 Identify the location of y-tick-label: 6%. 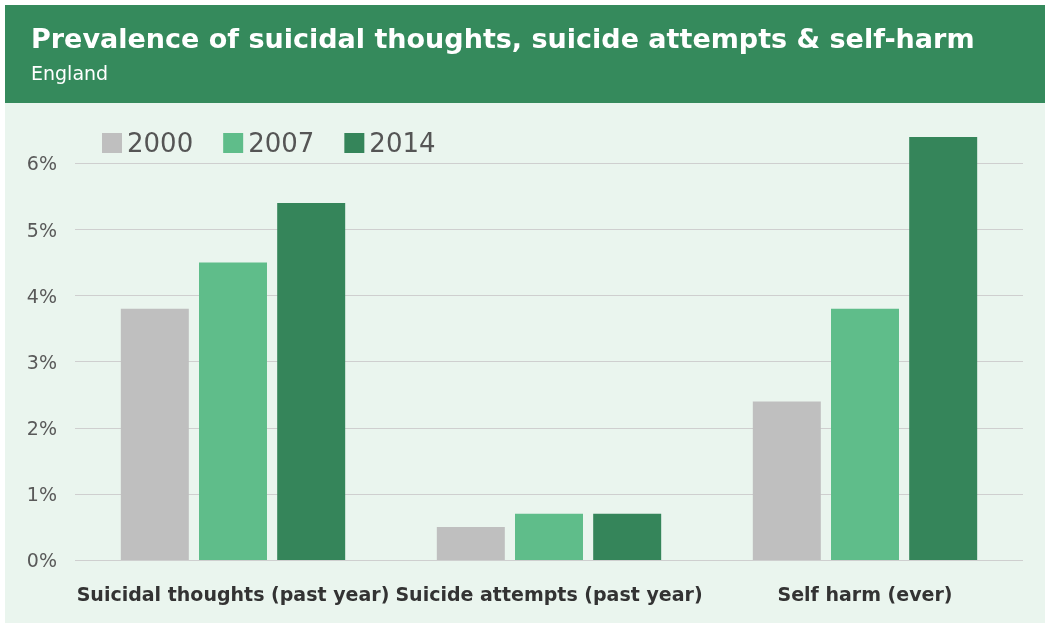
(41, 163).